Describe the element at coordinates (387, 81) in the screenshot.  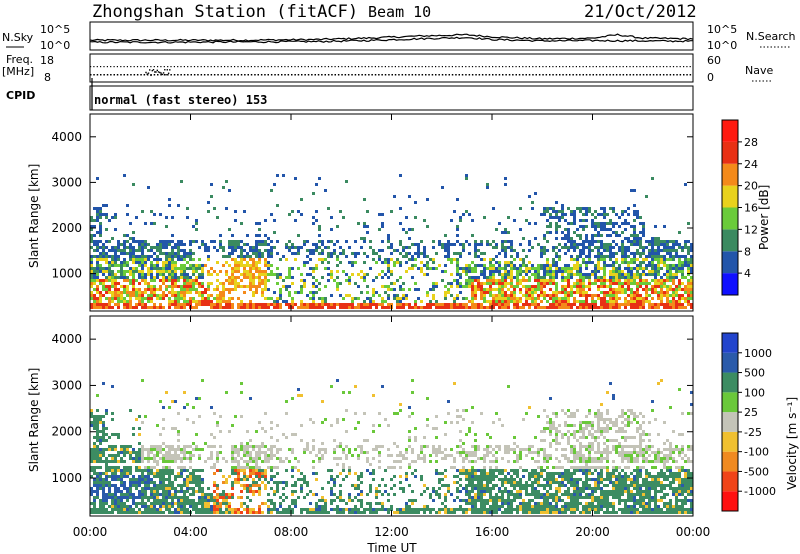
I see `frequency-panel: Freq. [MHz] 18 8 60 0 Nave CPID` at that location.